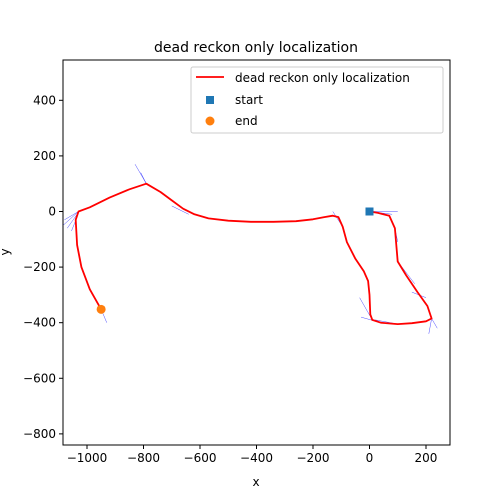 Image resolution: width=500 pixels, height=500 pixels. Describe the element at coordinates (200, 458) in the screenshot. I see `x-tick-label: −600` at that location.